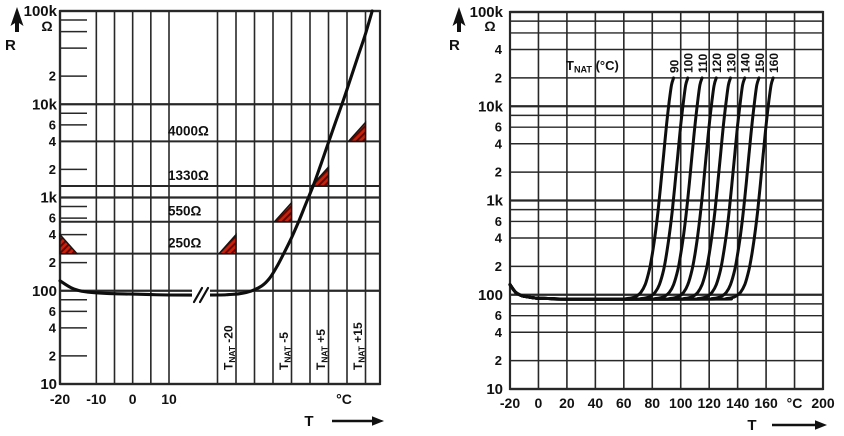  Describe the element at coordinates (667, 414) in the screenshot. I see `right-x-axis-labels: -20 0 20 40 60 80 100 120 140 160 °C 200 T` at that location.